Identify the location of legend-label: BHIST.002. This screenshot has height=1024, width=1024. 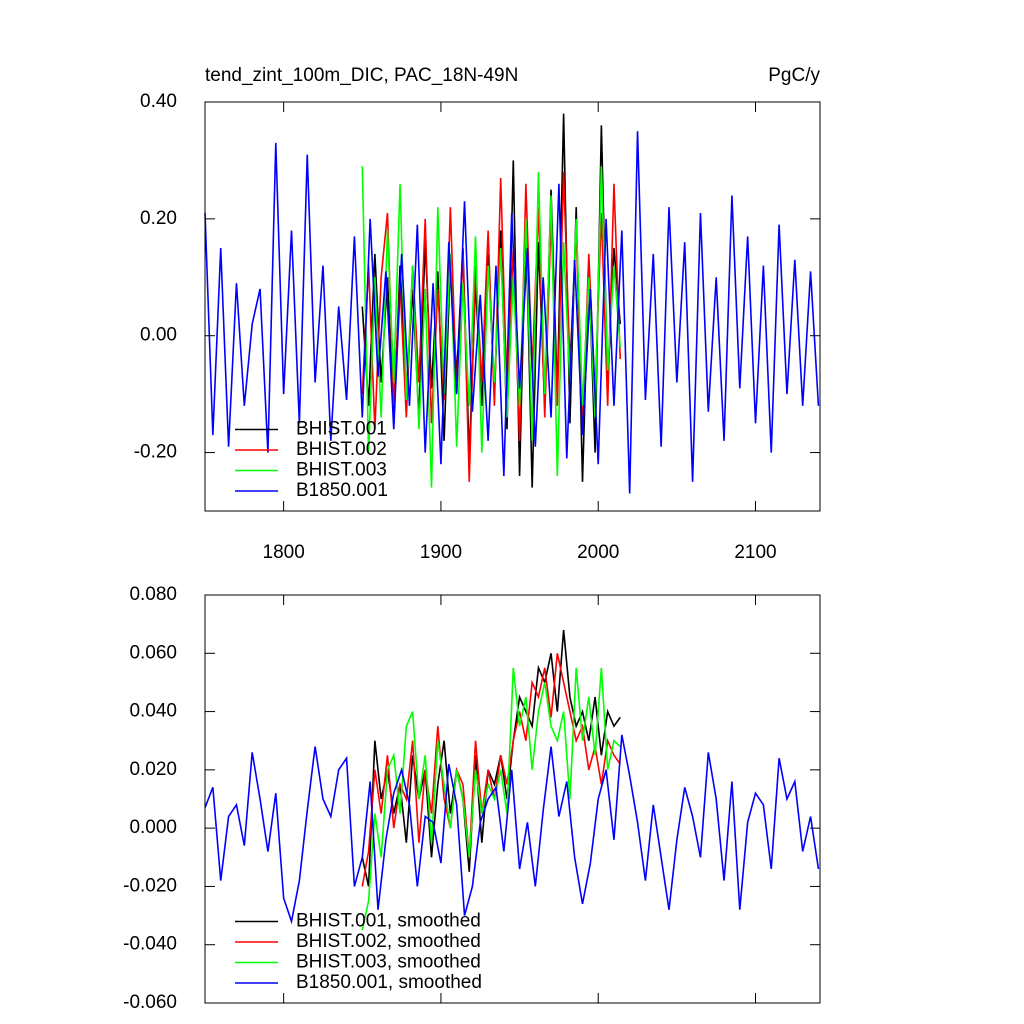
(341, 449).